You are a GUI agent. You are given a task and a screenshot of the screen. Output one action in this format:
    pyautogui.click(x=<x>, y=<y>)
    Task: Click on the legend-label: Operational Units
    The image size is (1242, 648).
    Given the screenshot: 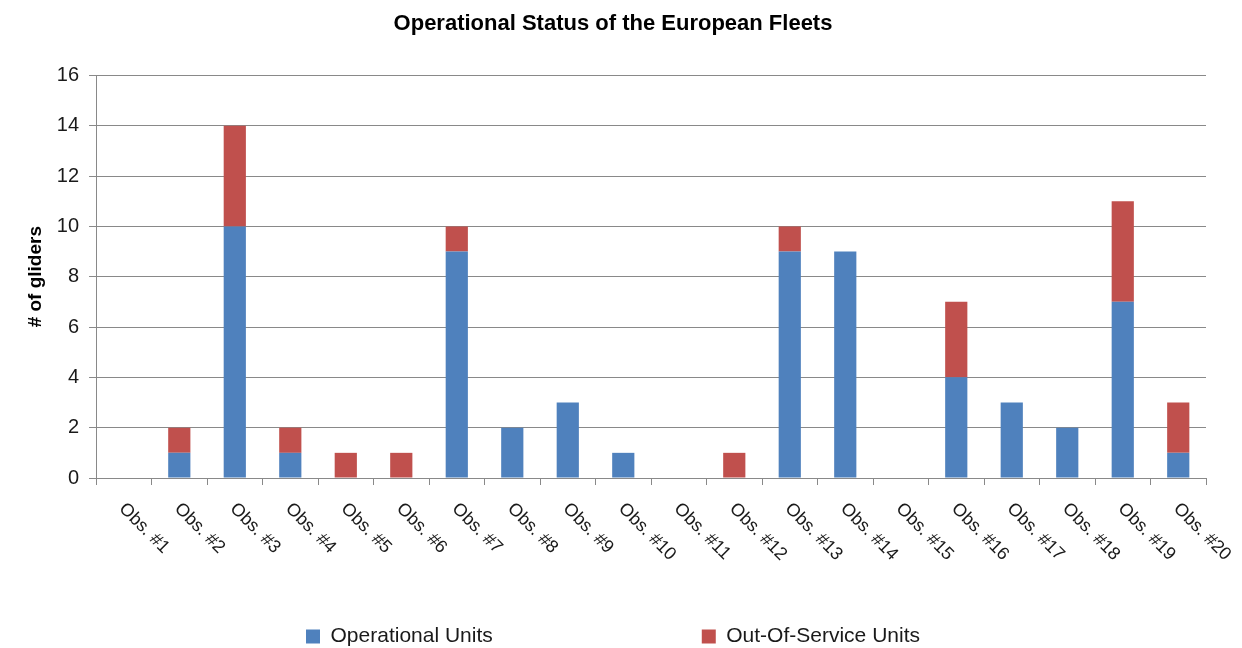 What is the action you would take?
    pyautogui.click(x=411, y=635)
    